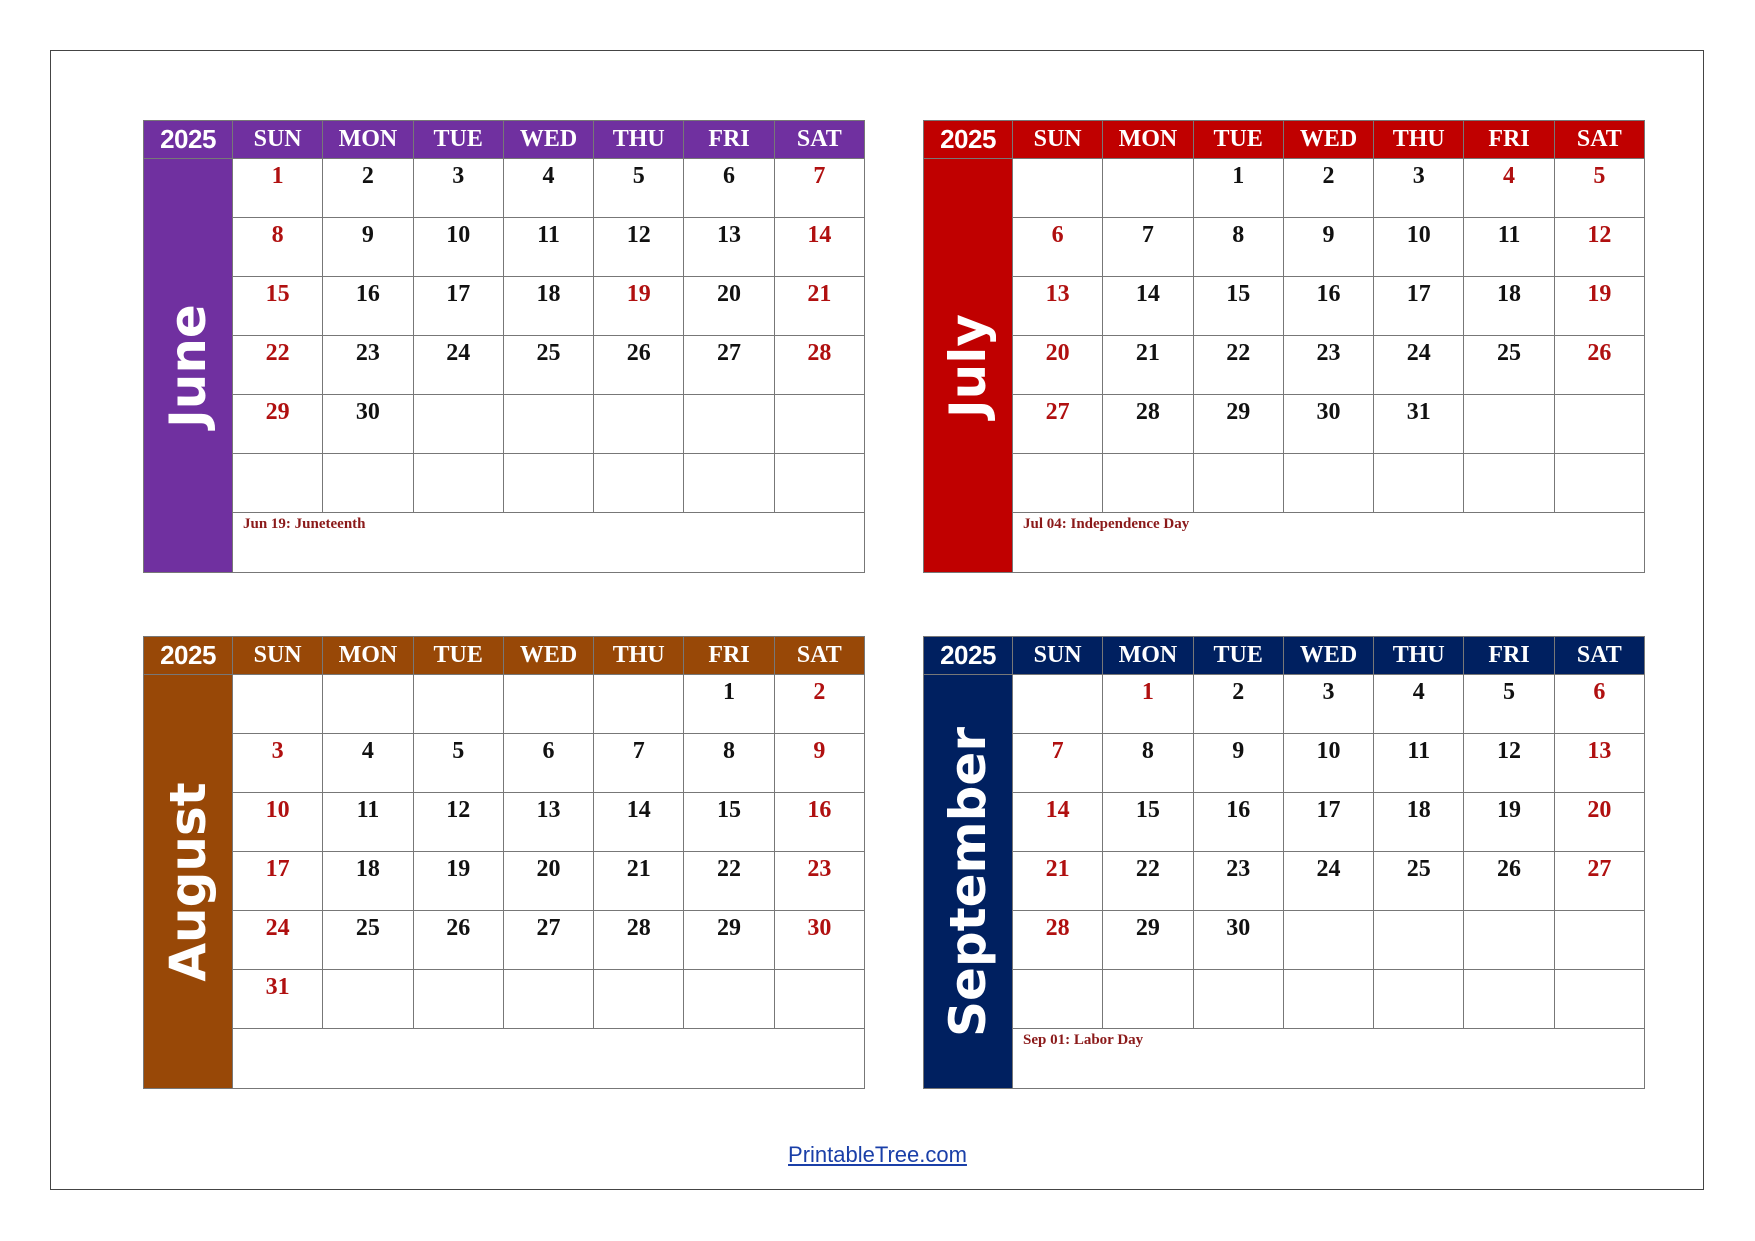 The image size is (1755, 1241). What do you see at coordinates (729, 704) in the screenshot?
I see `day-cell: 1` at bounding box center [729, 704].